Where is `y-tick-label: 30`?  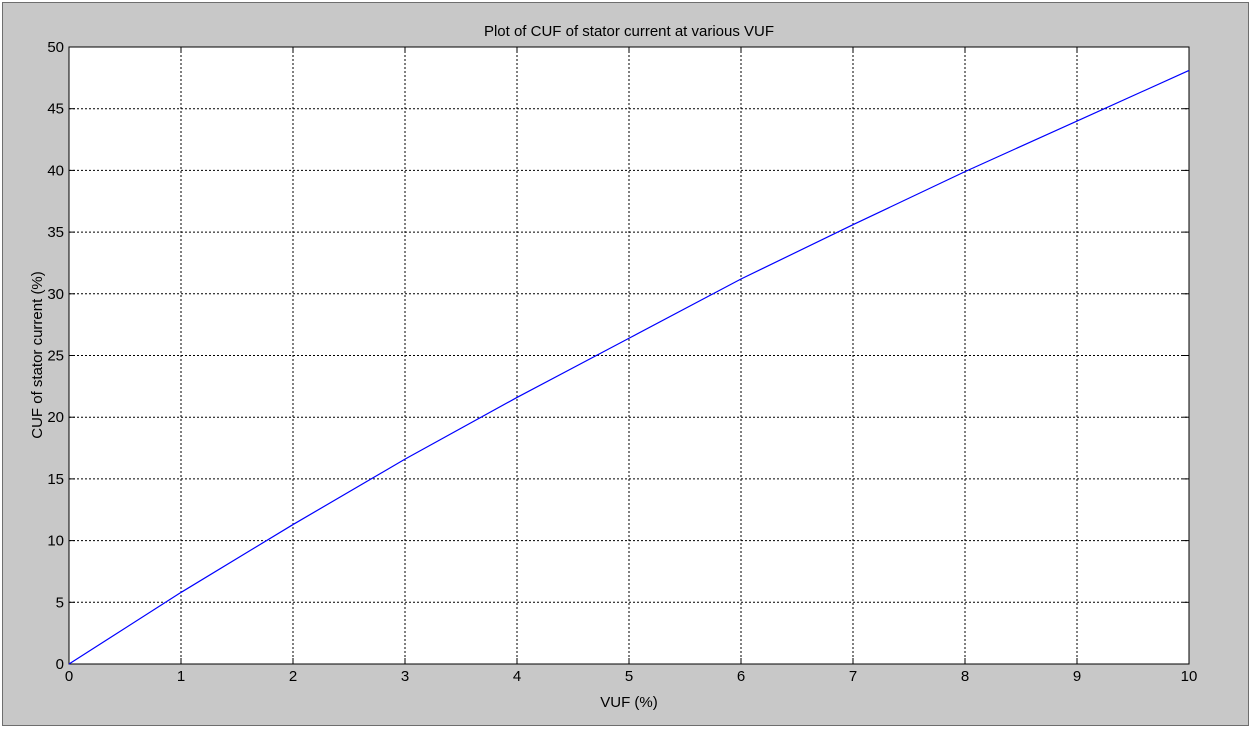
y-tick-label: 30 is located at coordinates (55, 294).